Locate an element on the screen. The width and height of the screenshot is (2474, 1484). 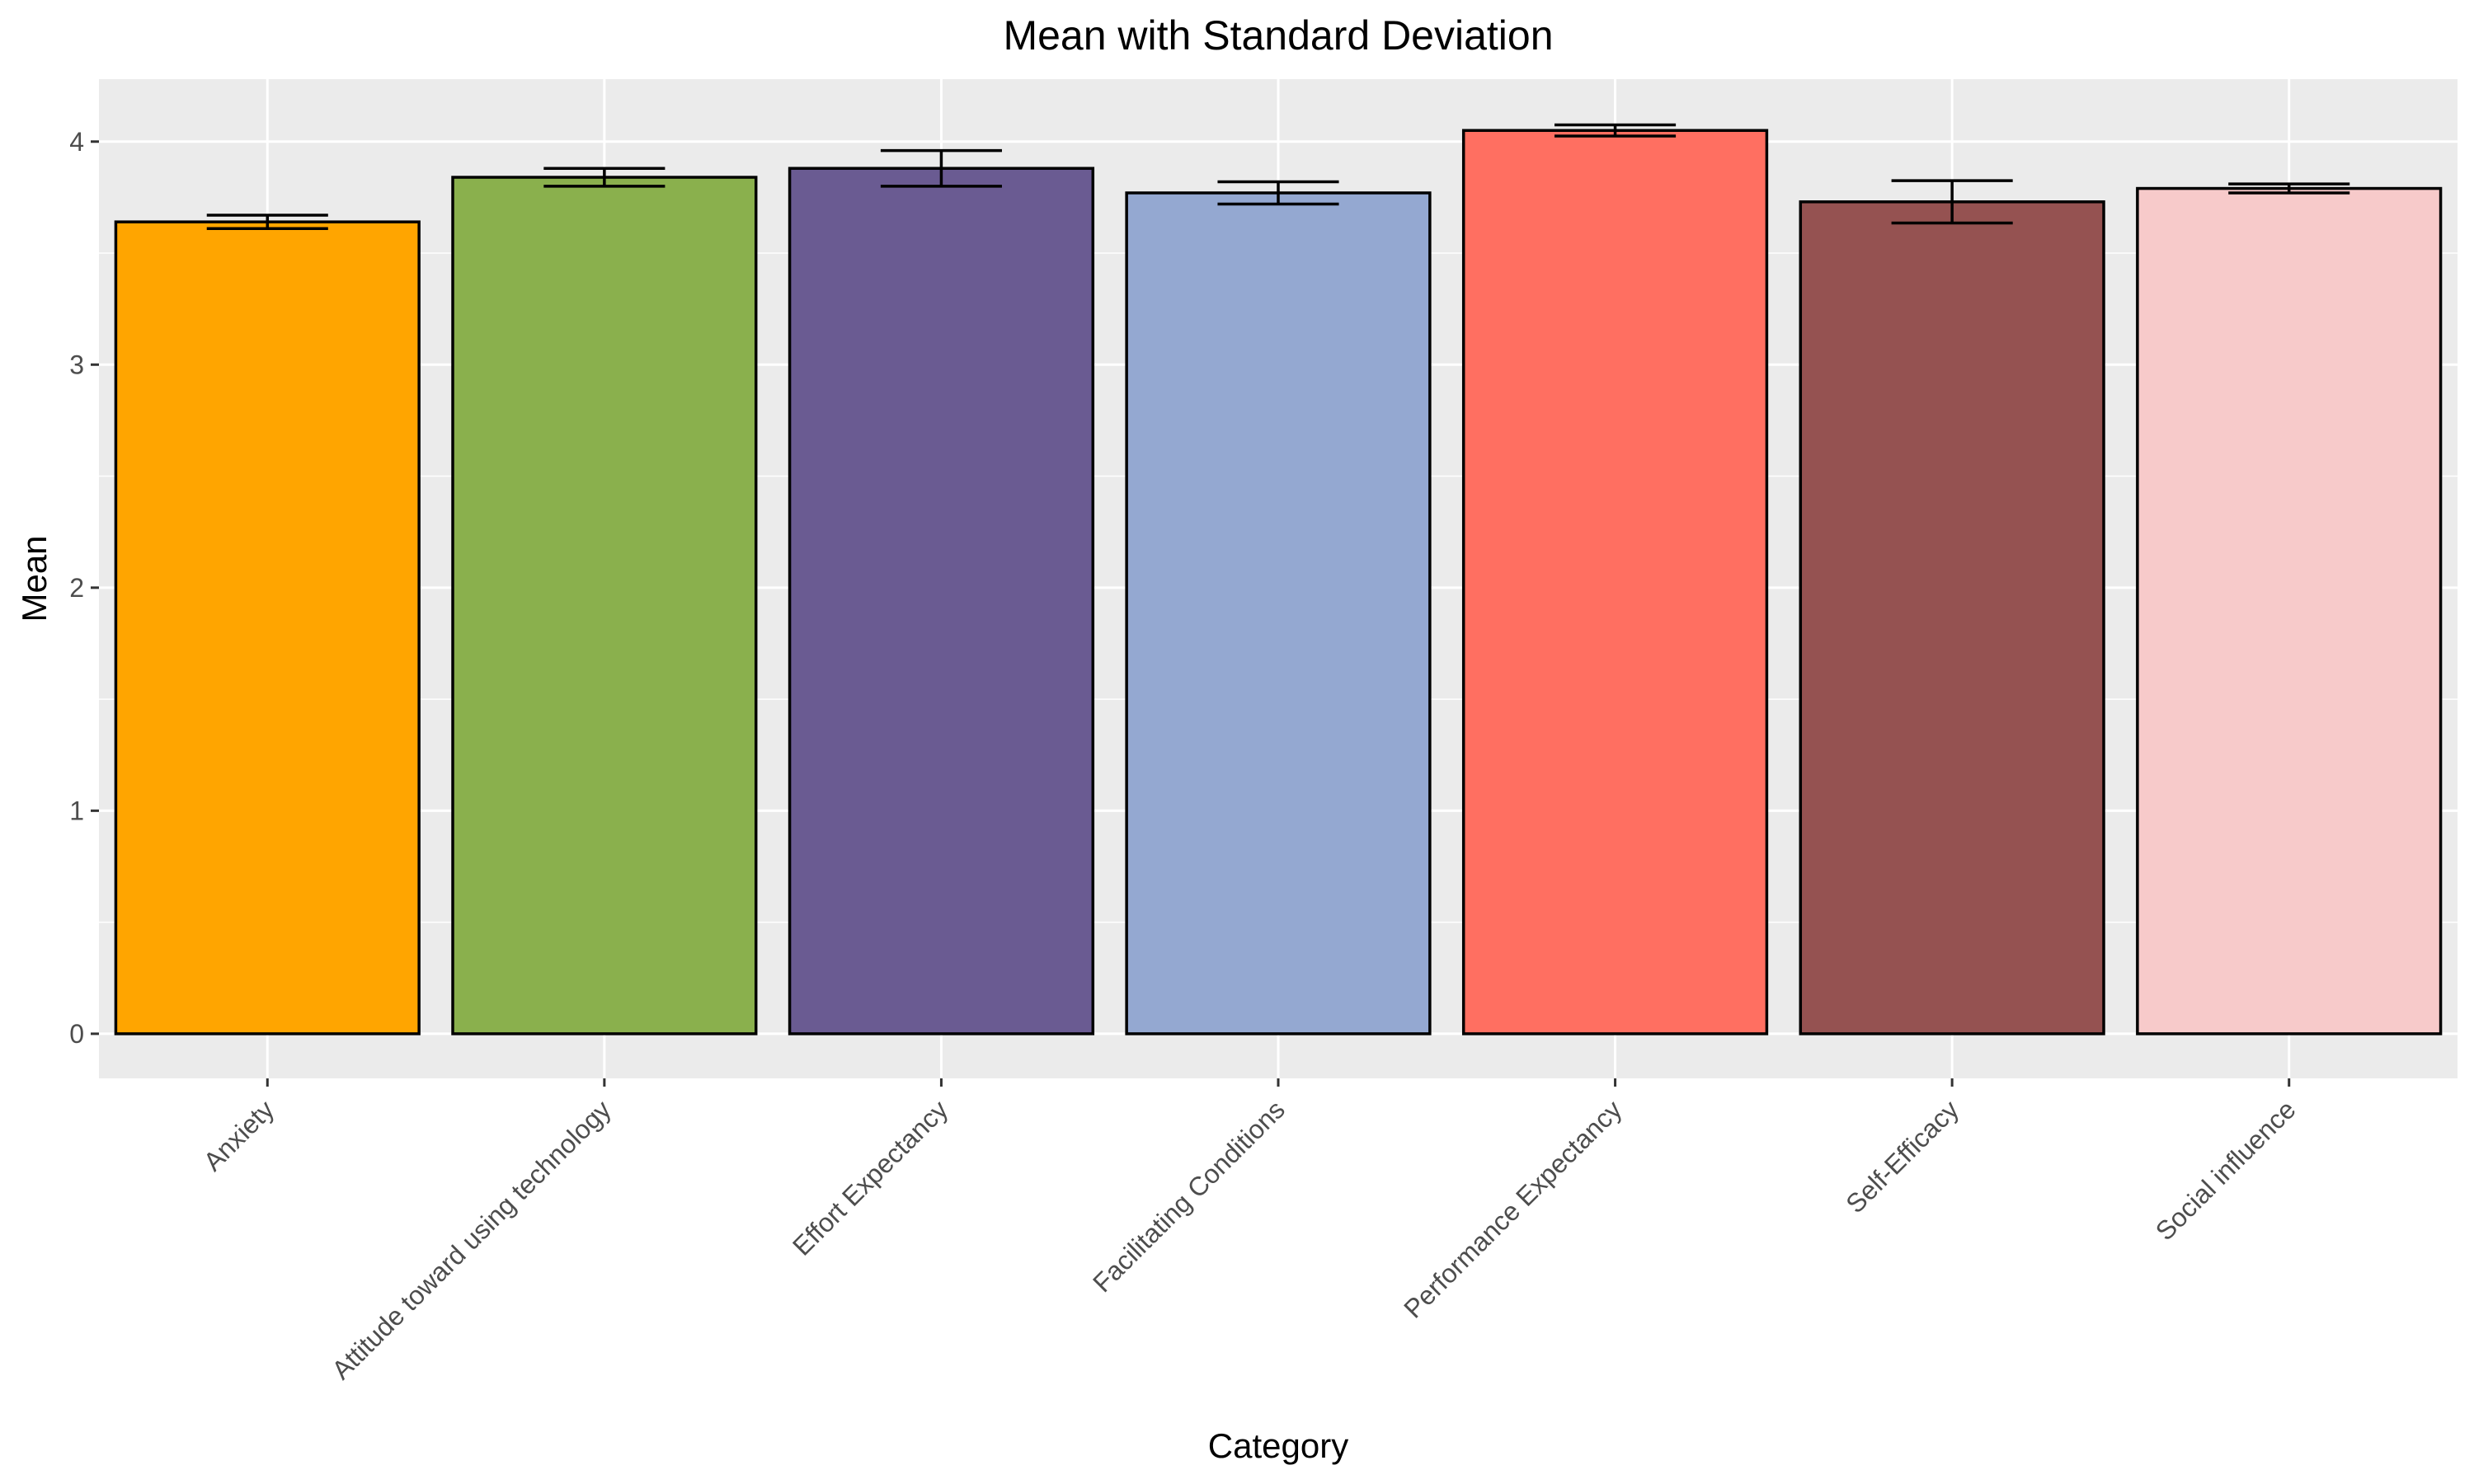
x-tick-label: Social influence is located at coordinates (2226, 1170).